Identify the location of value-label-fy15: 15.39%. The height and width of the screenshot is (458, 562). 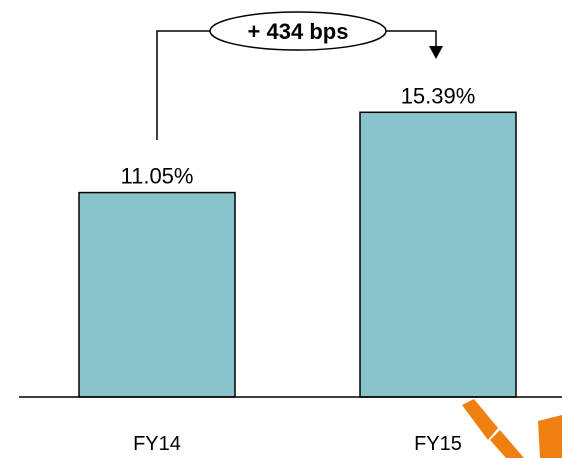
(438, 95).